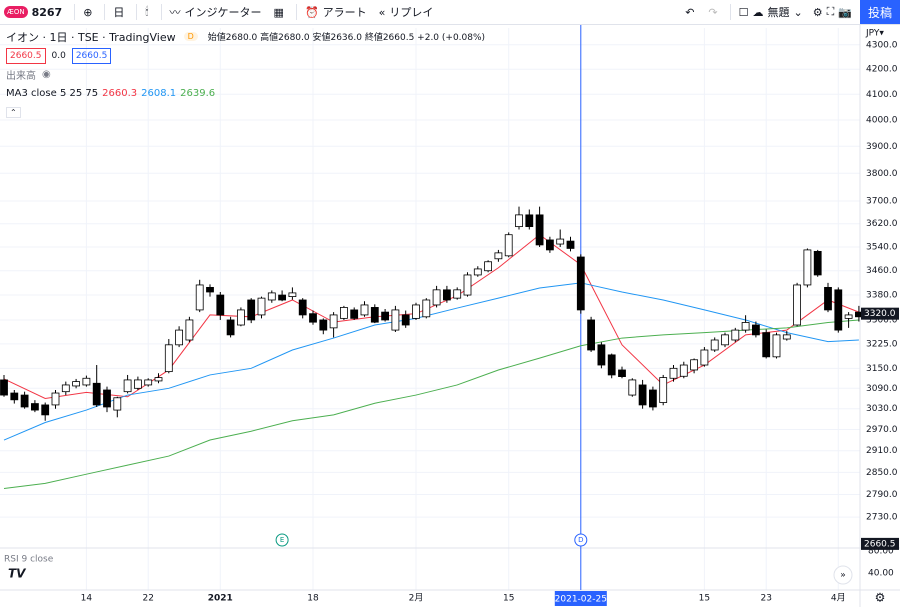 This screenshot has width=900, height=607. I want to click on price-tag: 2660.5, so click(880, 544).